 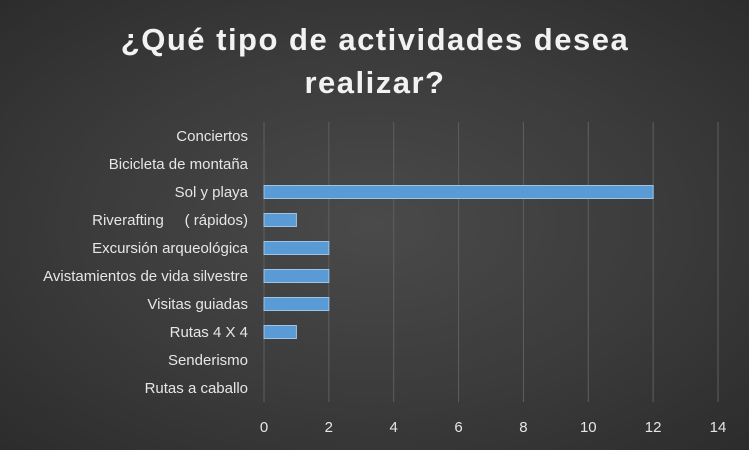 What do you see at coordinates (264, 427) in the screenshot?
I see `x-tick-label: 0` at bounding box center [264, 427].